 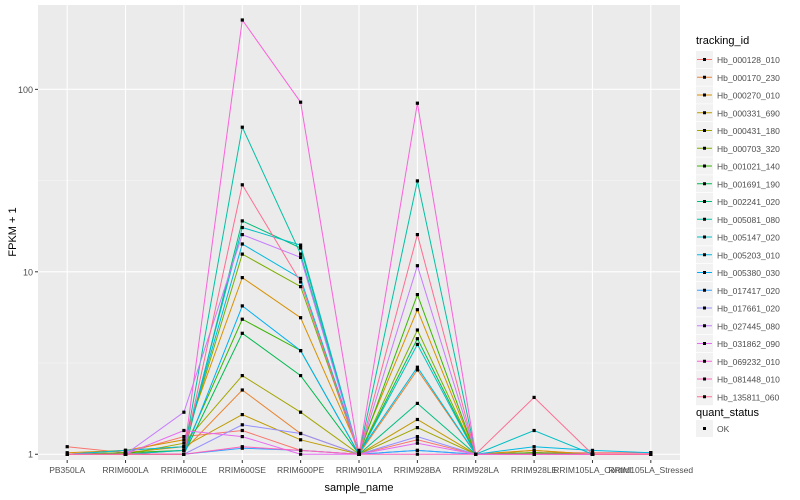 I want to click on legend-label: Hb_017661_020, so click(x=748, y=309).